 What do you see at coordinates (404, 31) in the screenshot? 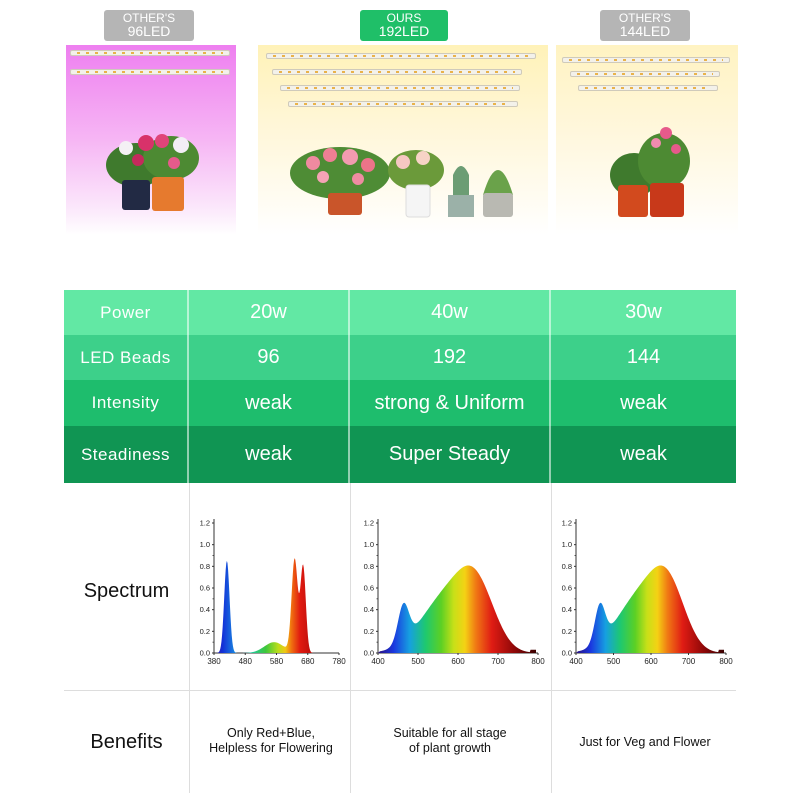
I see `badge-bottom-text: 192LED` at bounding box center [404, 31].